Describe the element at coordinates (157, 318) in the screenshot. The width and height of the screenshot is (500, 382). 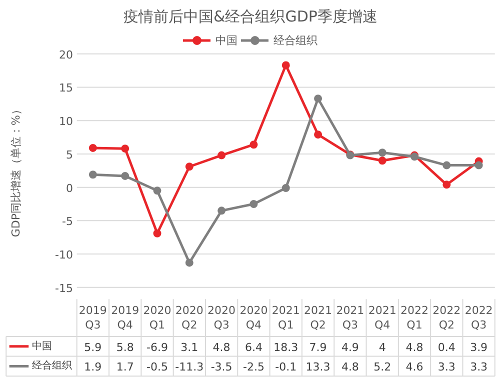
I see `x-tick-label: 2020 Q1` at that location.